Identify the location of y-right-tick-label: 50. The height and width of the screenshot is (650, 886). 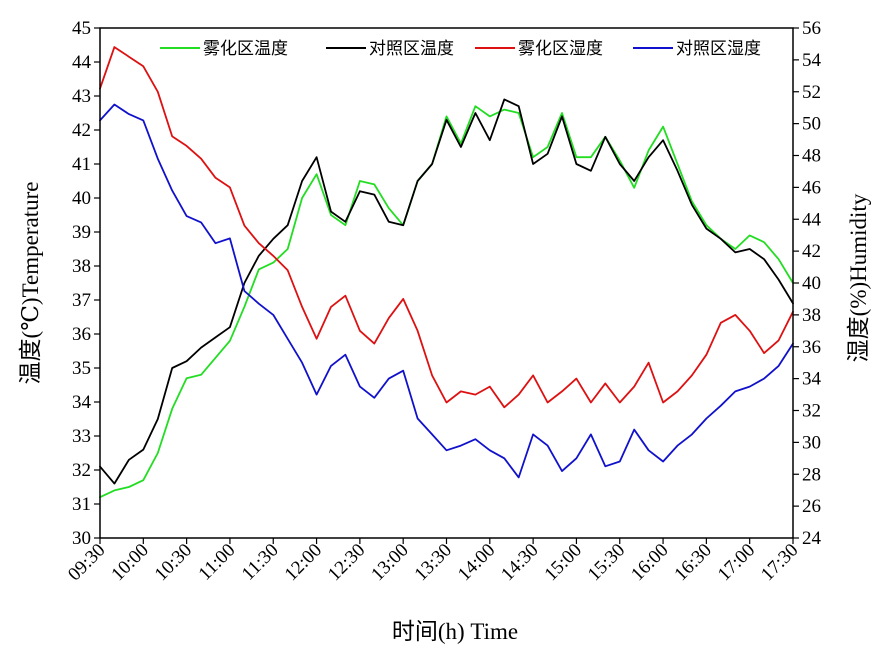
(811, 124).